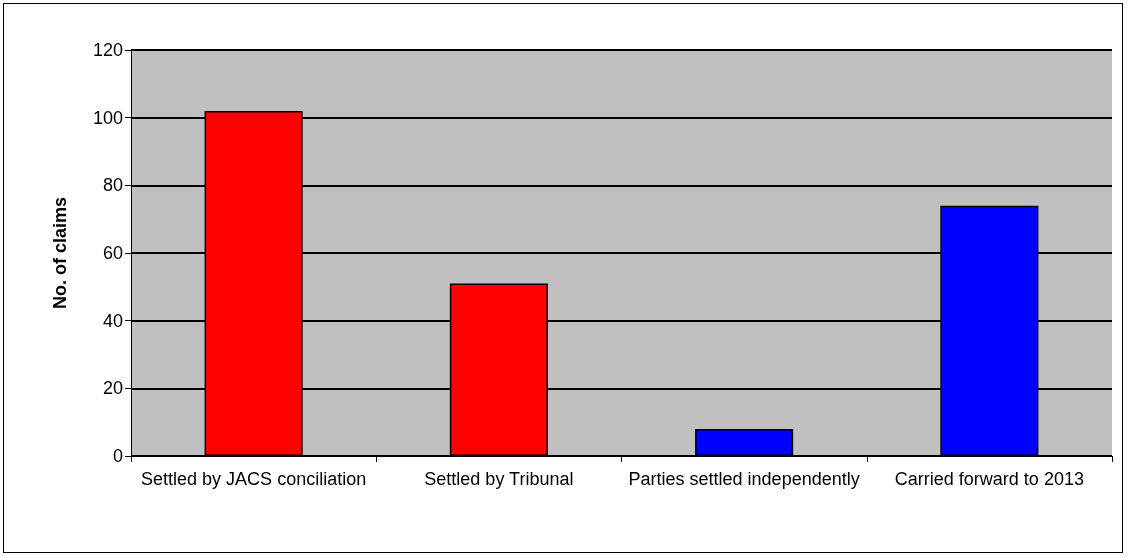  I want to click on y-tick-label: 20, so click(112, 388).